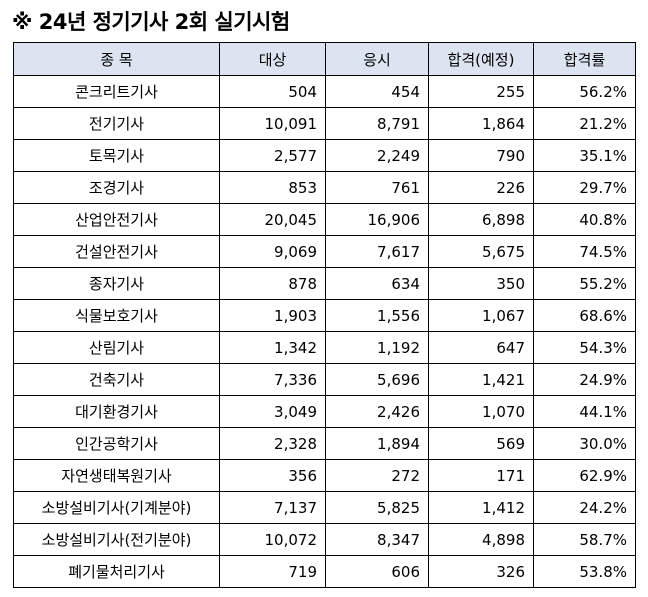 The image size is (648, 597). I want to click on applicants-cell: 634, so click(377, 283).